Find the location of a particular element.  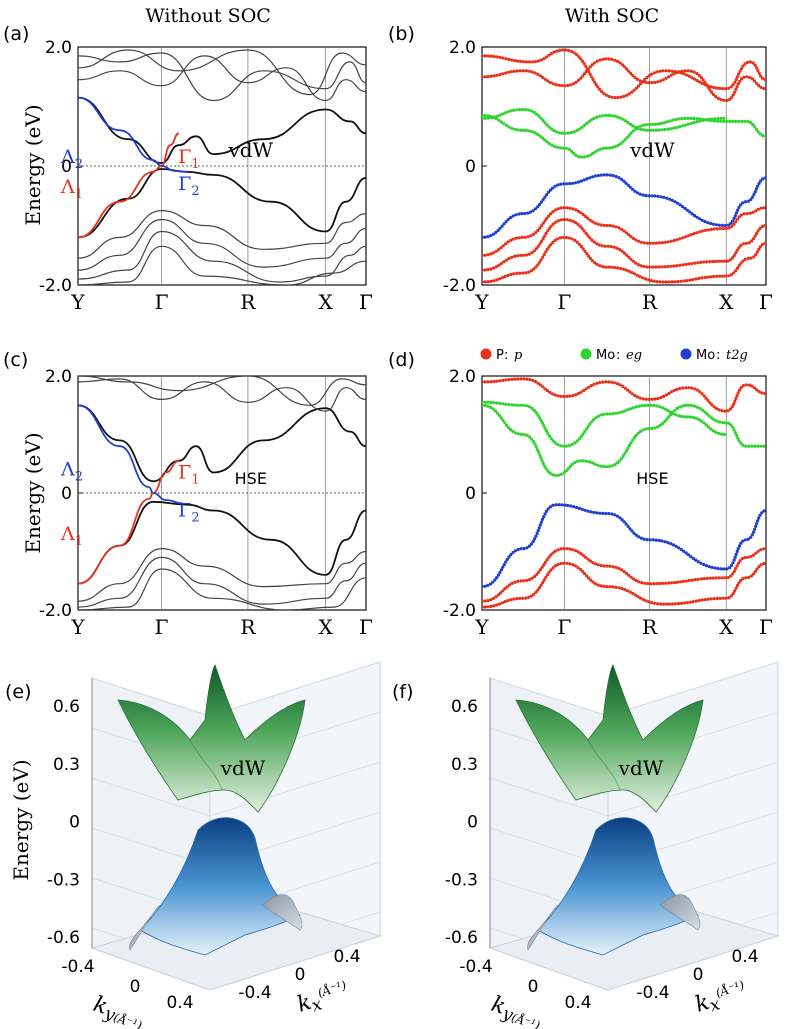

annotation-a: vdW is located at coordinates (250, 150).